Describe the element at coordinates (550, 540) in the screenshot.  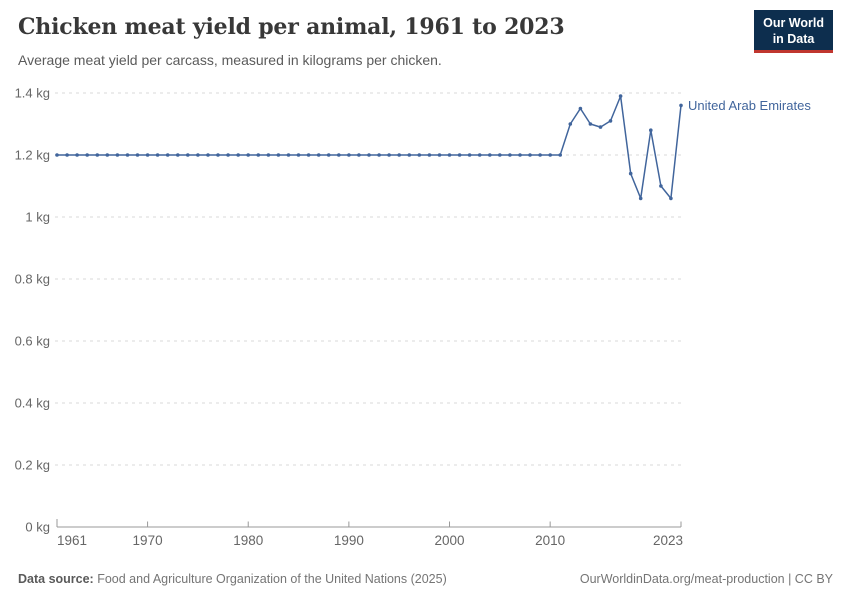
I see `x-axis-tick-label: 2010` at that location.